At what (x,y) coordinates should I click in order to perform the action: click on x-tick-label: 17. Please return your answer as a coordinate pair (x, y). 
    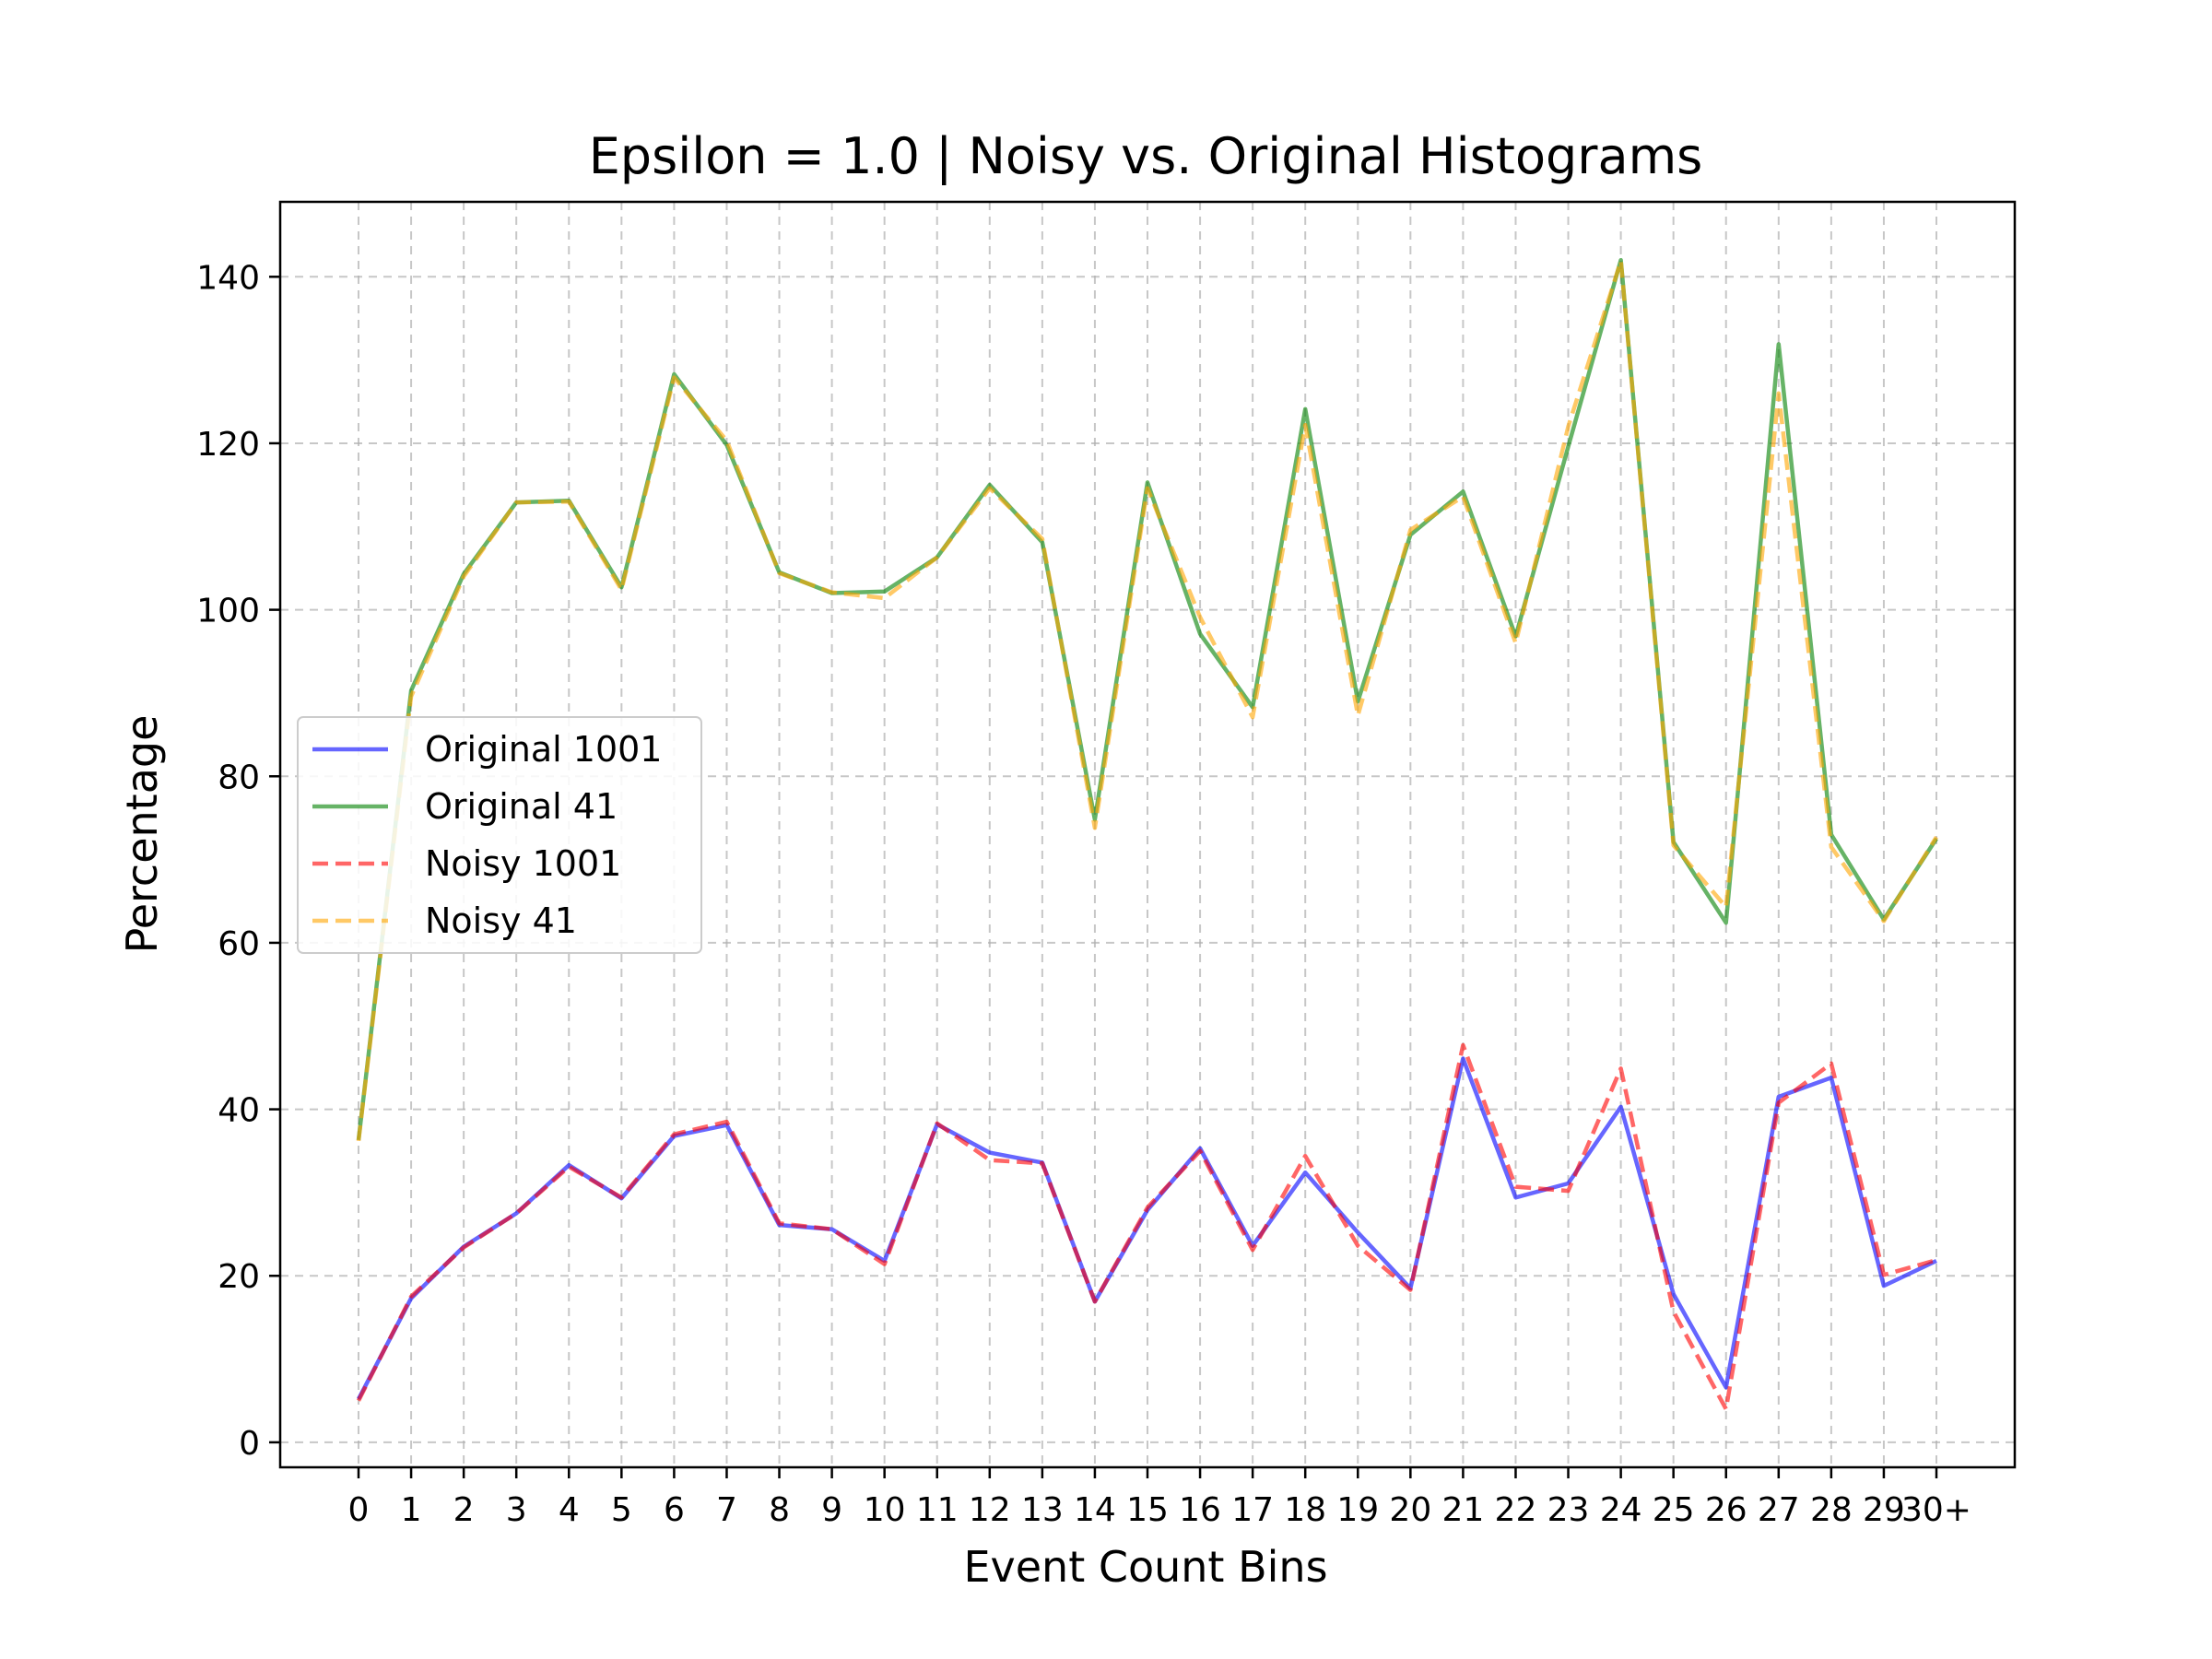
    Looking at the image, I should click on (1252, 1510).